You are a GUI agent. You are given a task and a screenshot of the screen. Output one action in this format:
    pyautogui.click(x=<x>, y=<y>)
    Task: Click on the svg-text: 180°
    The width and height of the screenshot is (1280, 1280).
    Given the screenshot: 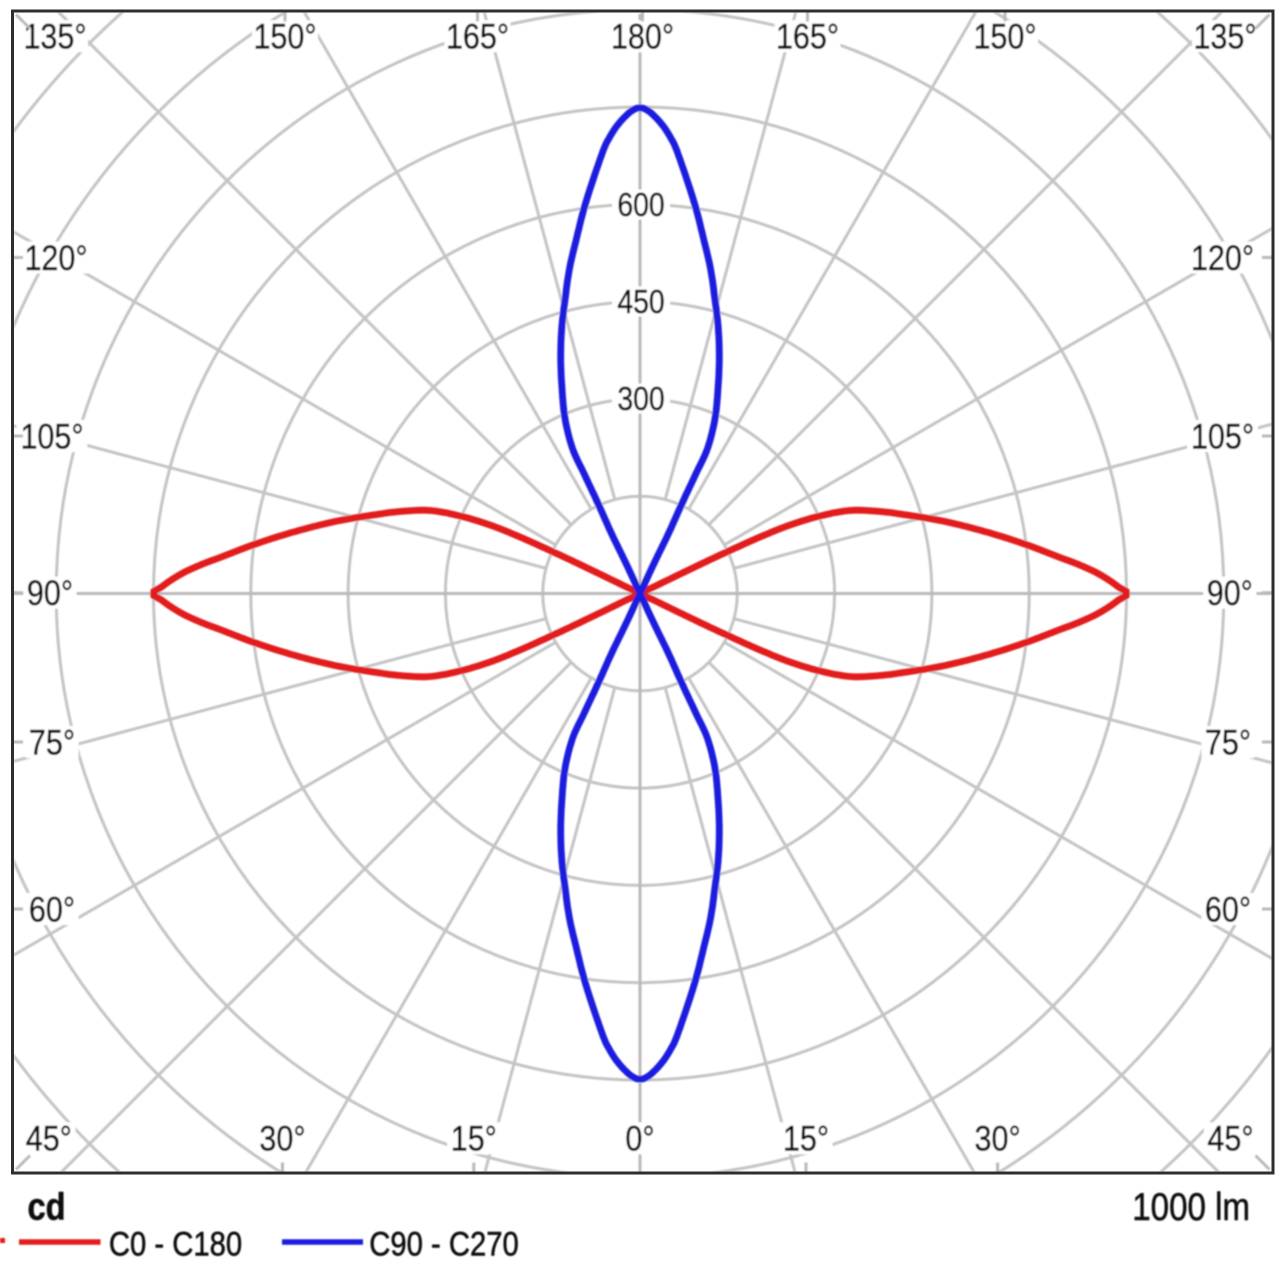 What is the action you would take?
    pyautogui.click(x=642, y=37)
    